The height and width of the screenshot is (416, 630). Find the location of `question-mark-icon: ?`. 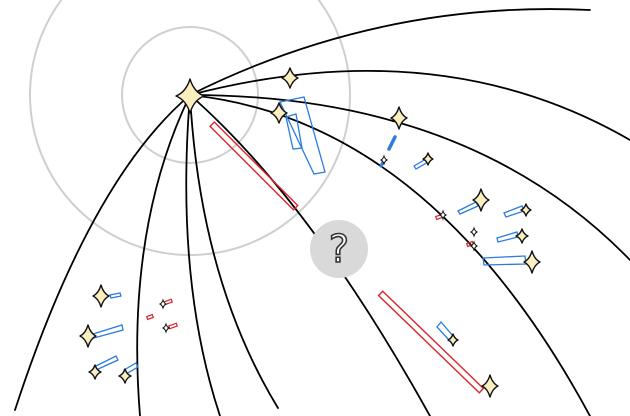

question-mark-icon: ? is located at coordinates (339, 249).